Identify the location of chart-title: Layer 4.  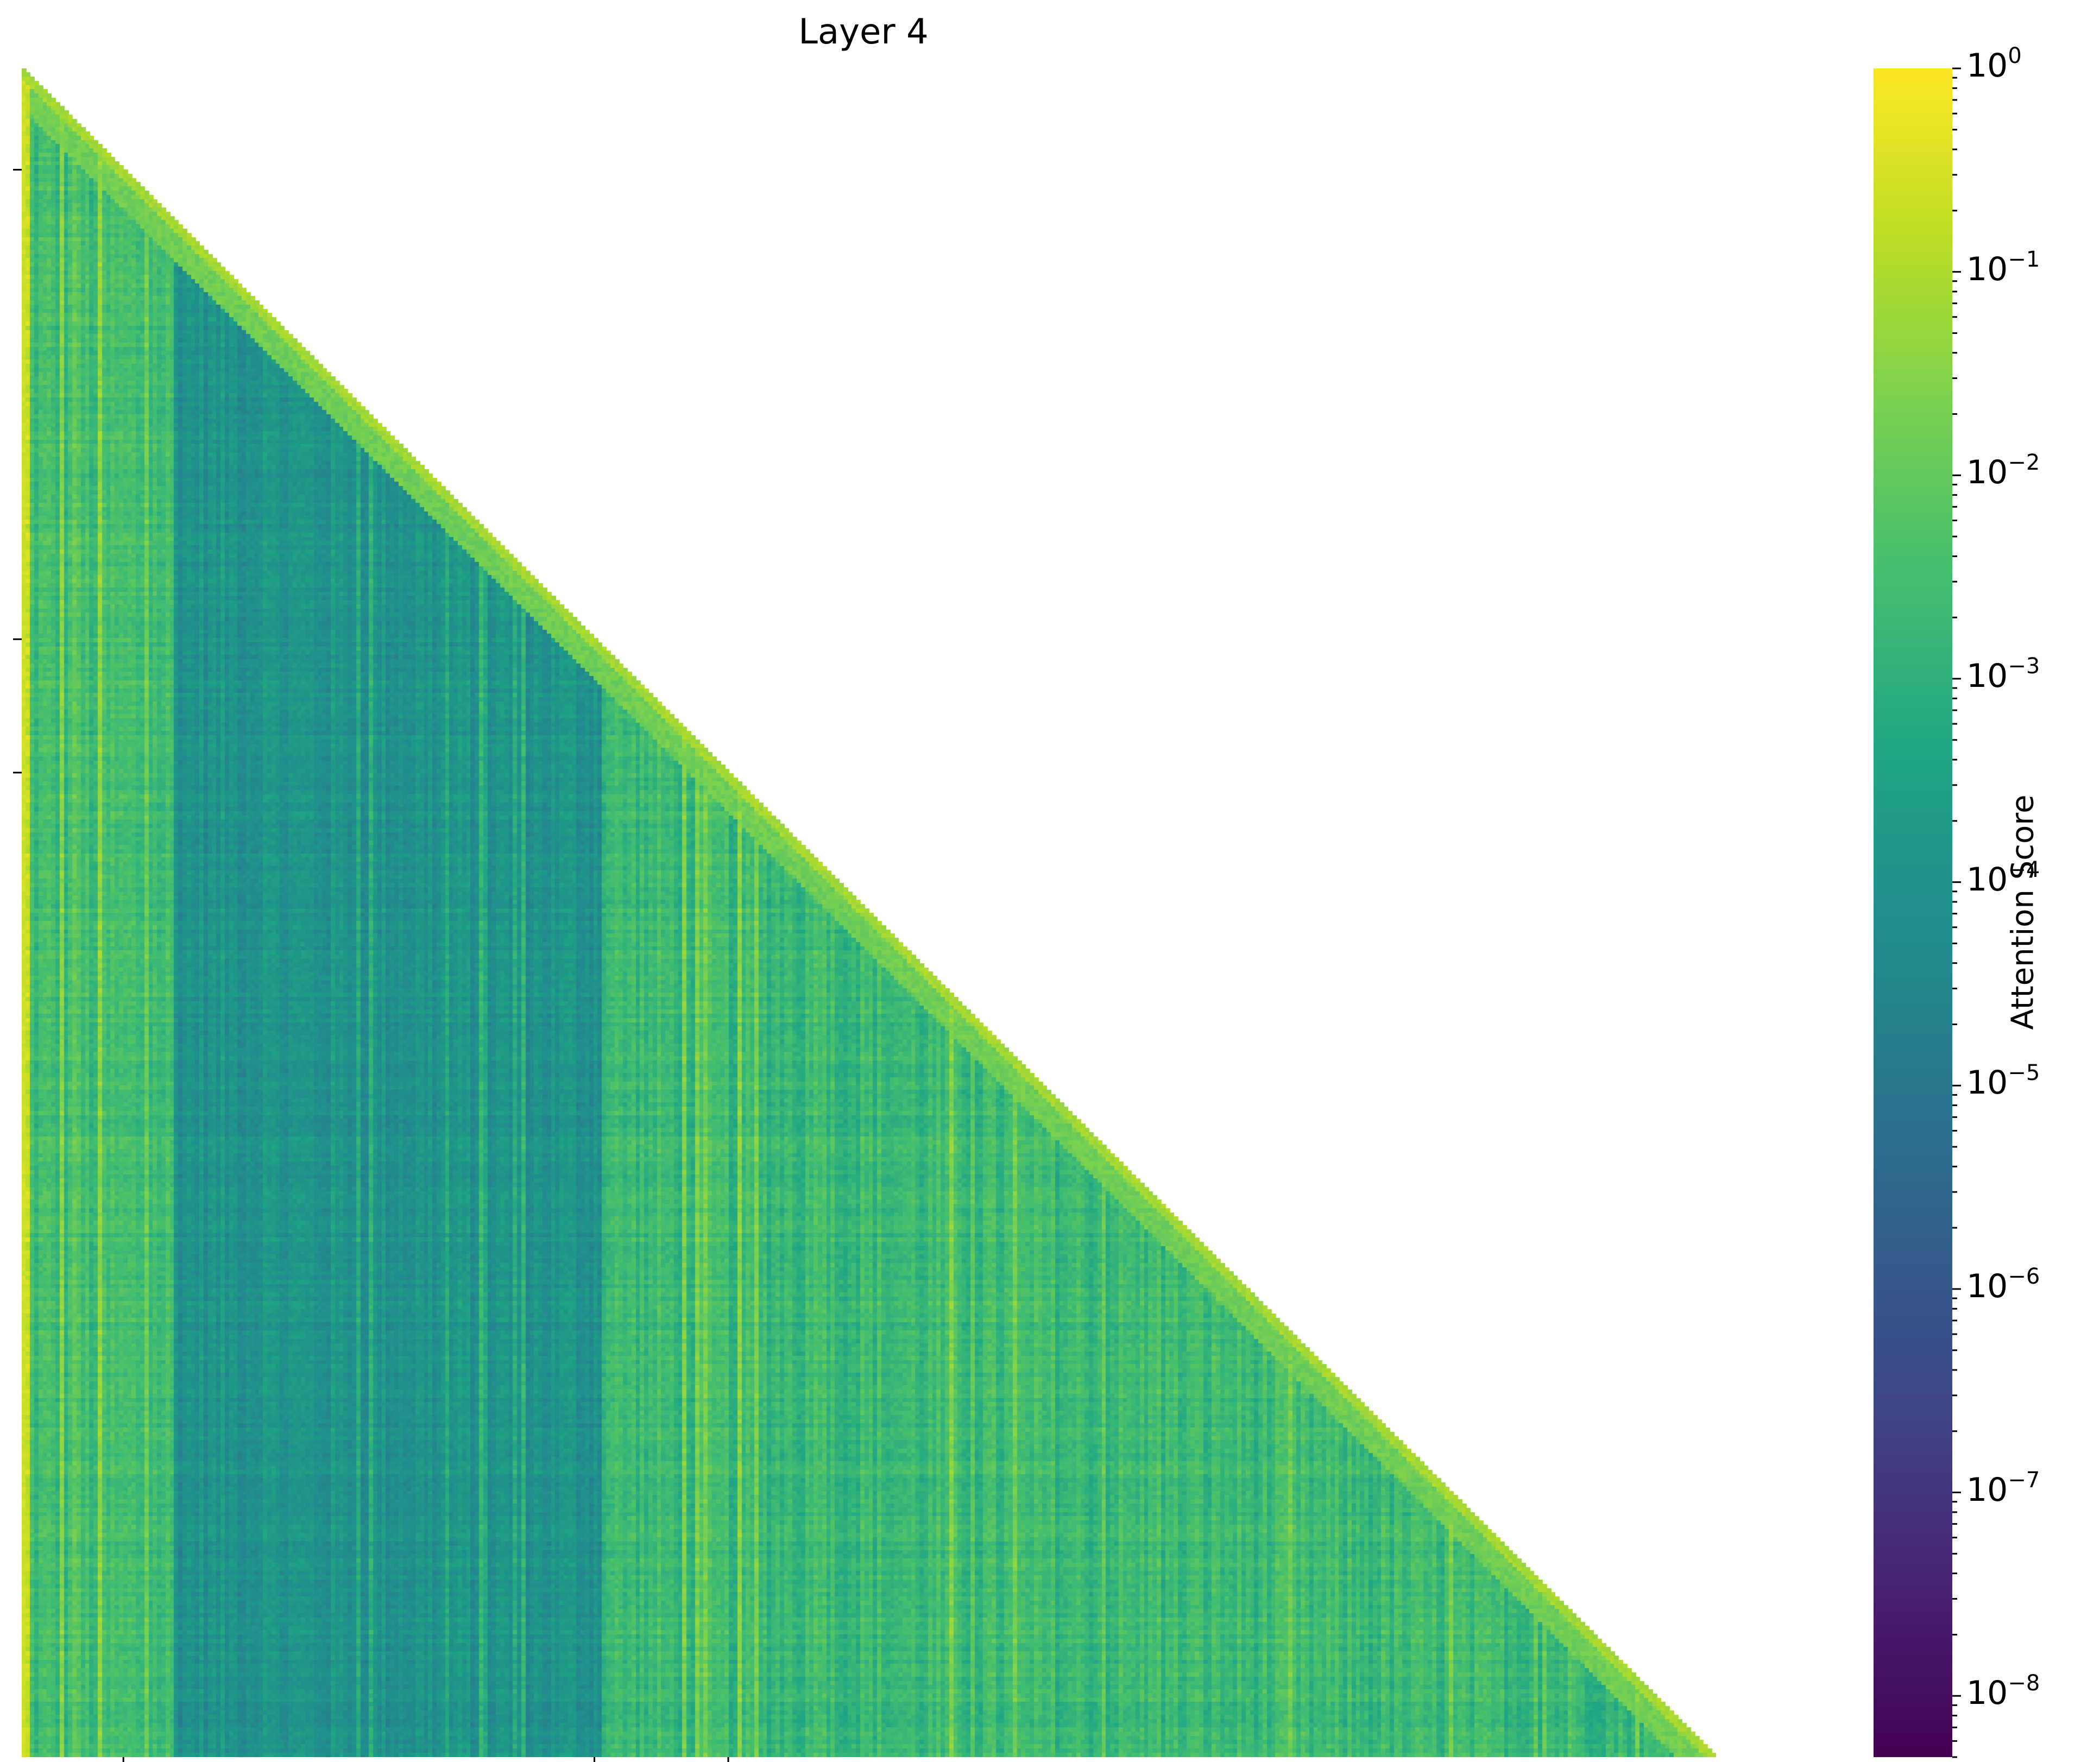
(863, 32).